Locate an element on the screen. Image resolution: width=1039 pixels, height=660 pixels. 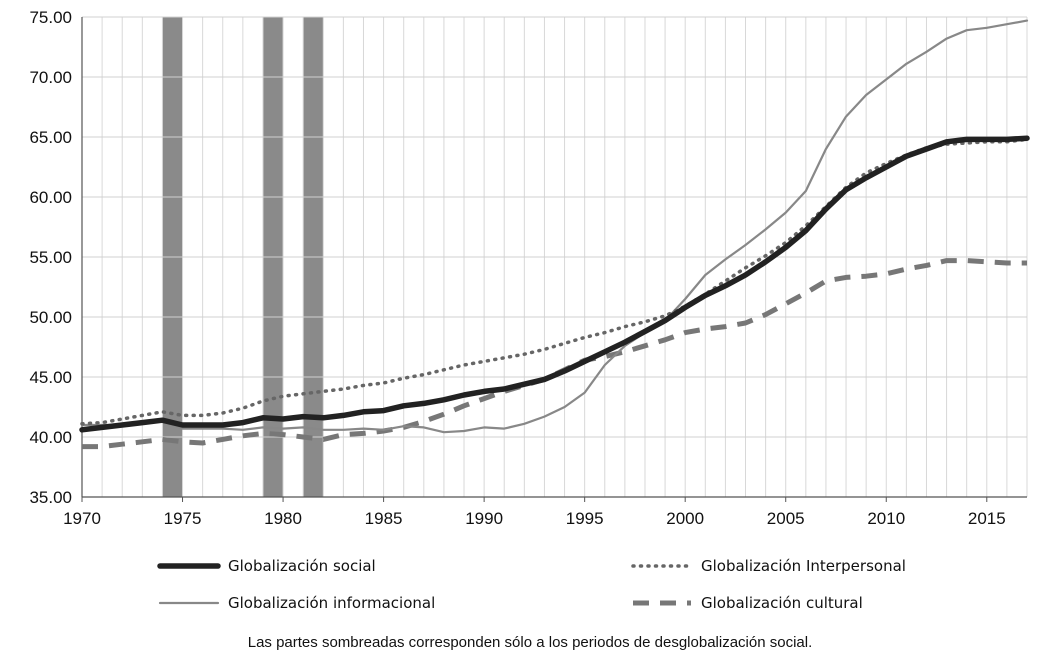
y-tick-label: 50.00 is located at coordinates (50, 317).